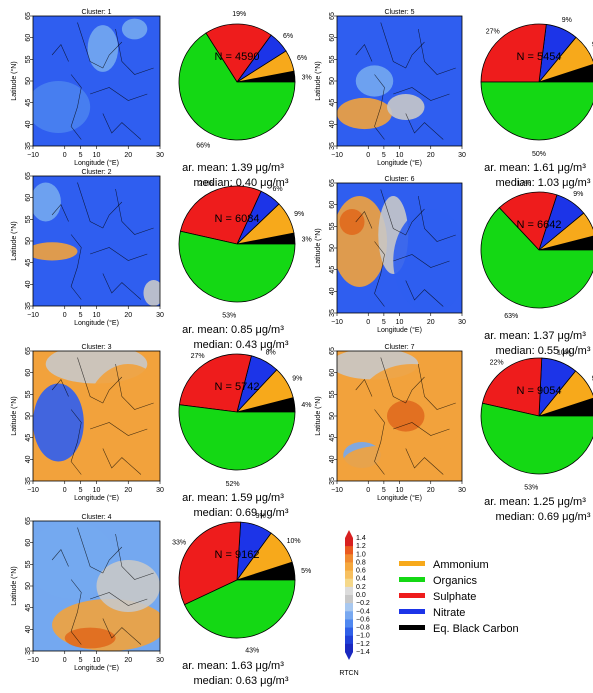 The width and height of the screenshot is (593, 693). Describe the element at coordinates (454, 597) in the screenshot. I see `legend-label: Sulphate` at that location.